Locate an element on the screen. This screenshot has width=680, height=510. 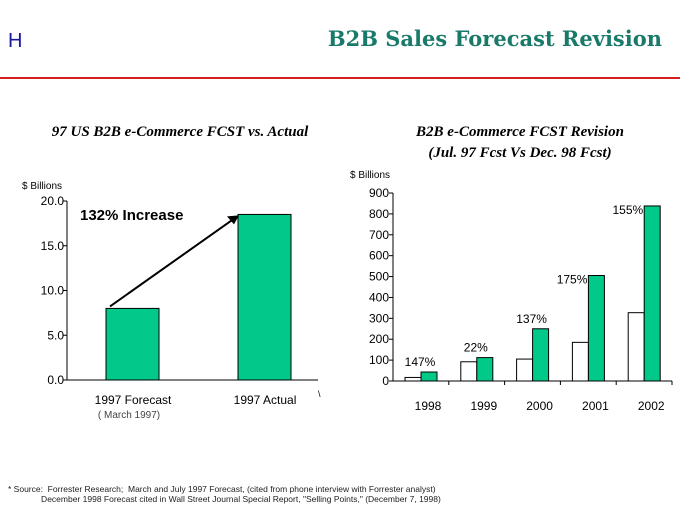
stray-mark: \ is located at coordinates (319, 394).